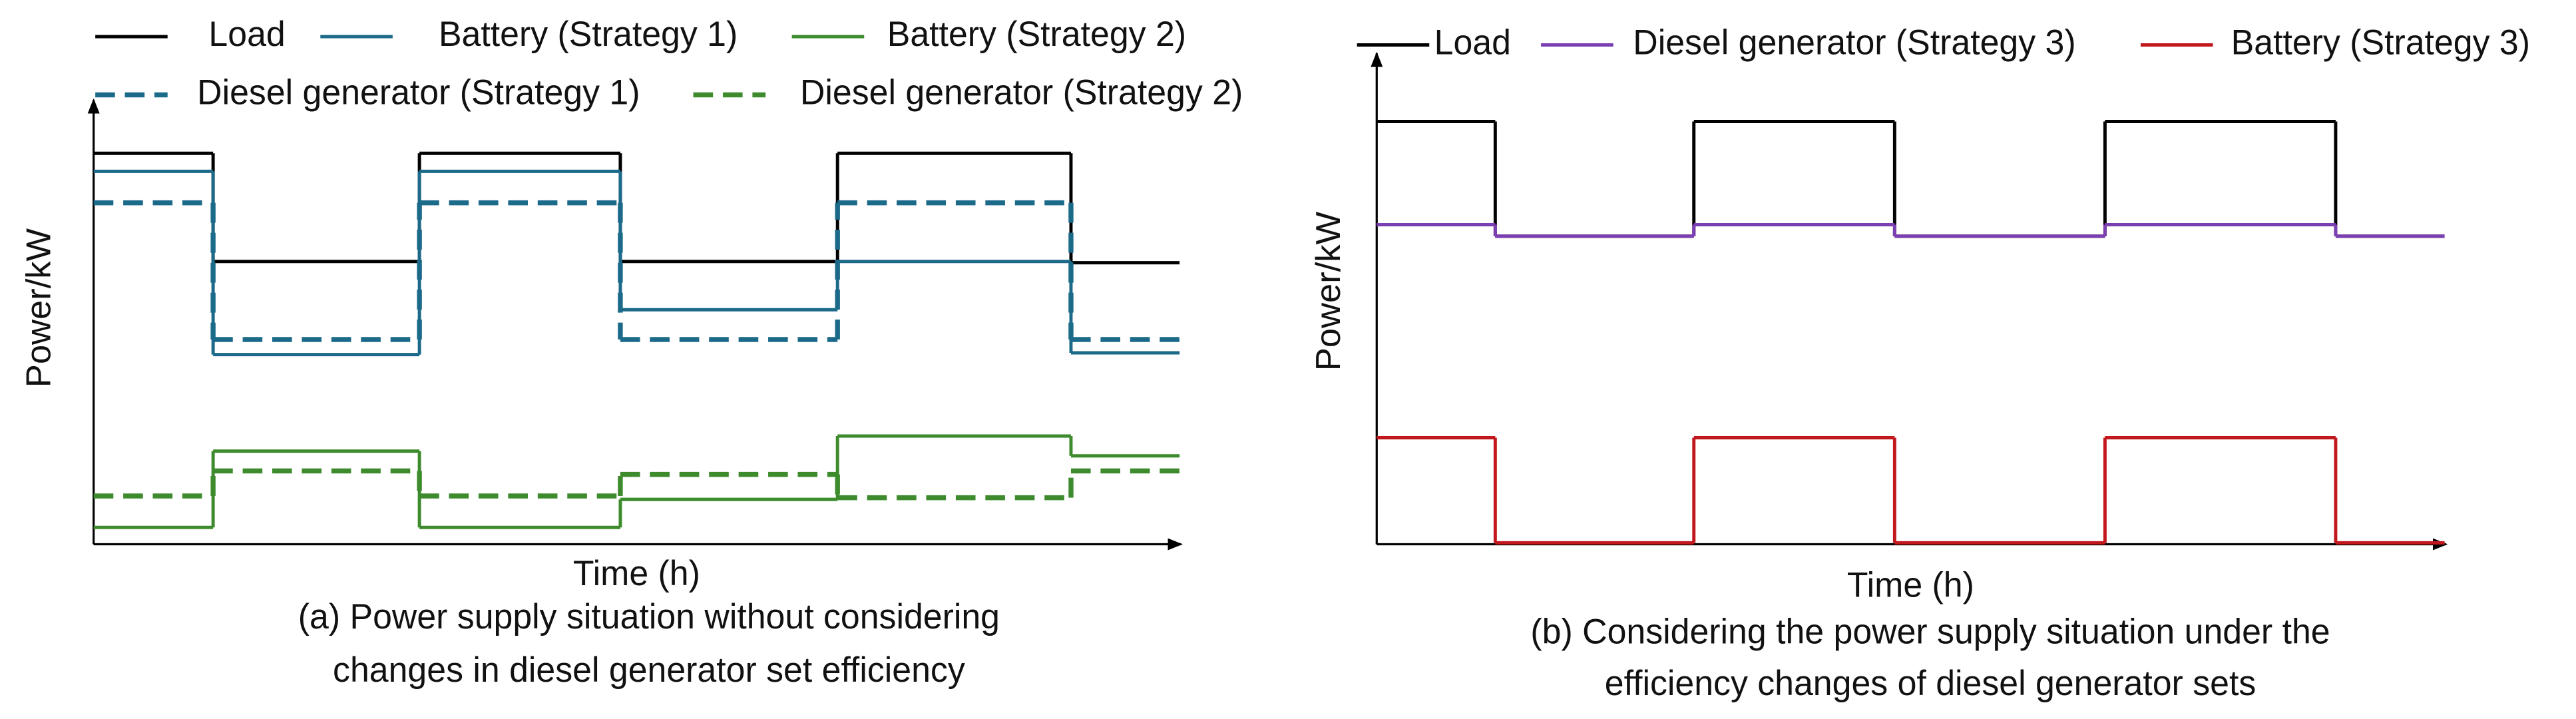 Image resolution: width=2576 pixels, height=719 pixels. Describe the element at coordinates (1036, 34) in the screenshot. I see `legend-label: Battery (Strategy 2)` at that location.